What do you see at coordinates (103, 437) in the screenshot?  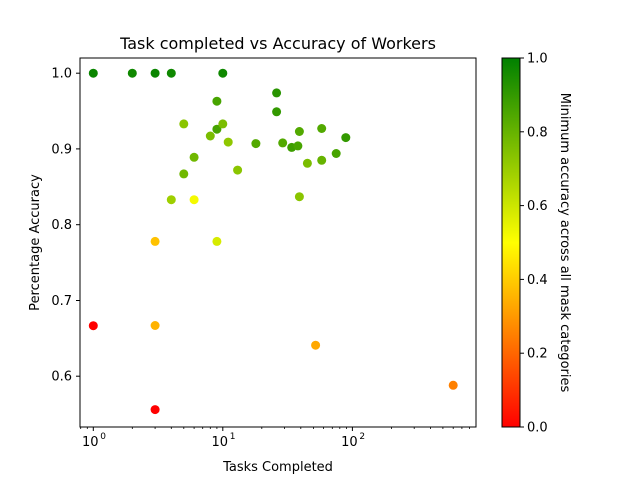 I see `x-tick-exponent: 0` at bounding box center [103, 437].